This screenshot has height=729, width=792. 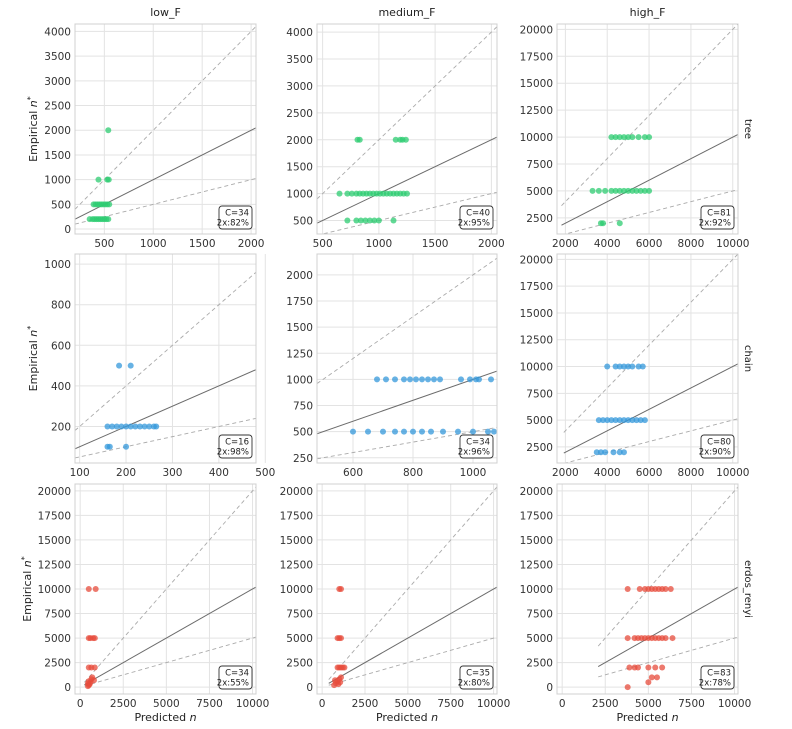 What do you see at coordinates (536, 565) in the screenshot?
I see `y-tick-label: 12500` at bounding box center [536, 565].